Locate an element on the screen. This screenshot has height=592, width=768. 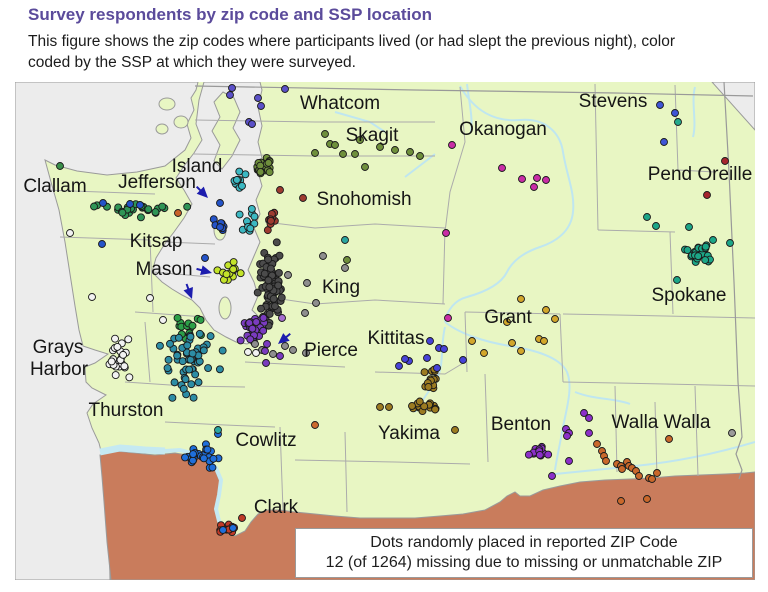
county-label-grant: Grant is located at coordinates (508, 317).